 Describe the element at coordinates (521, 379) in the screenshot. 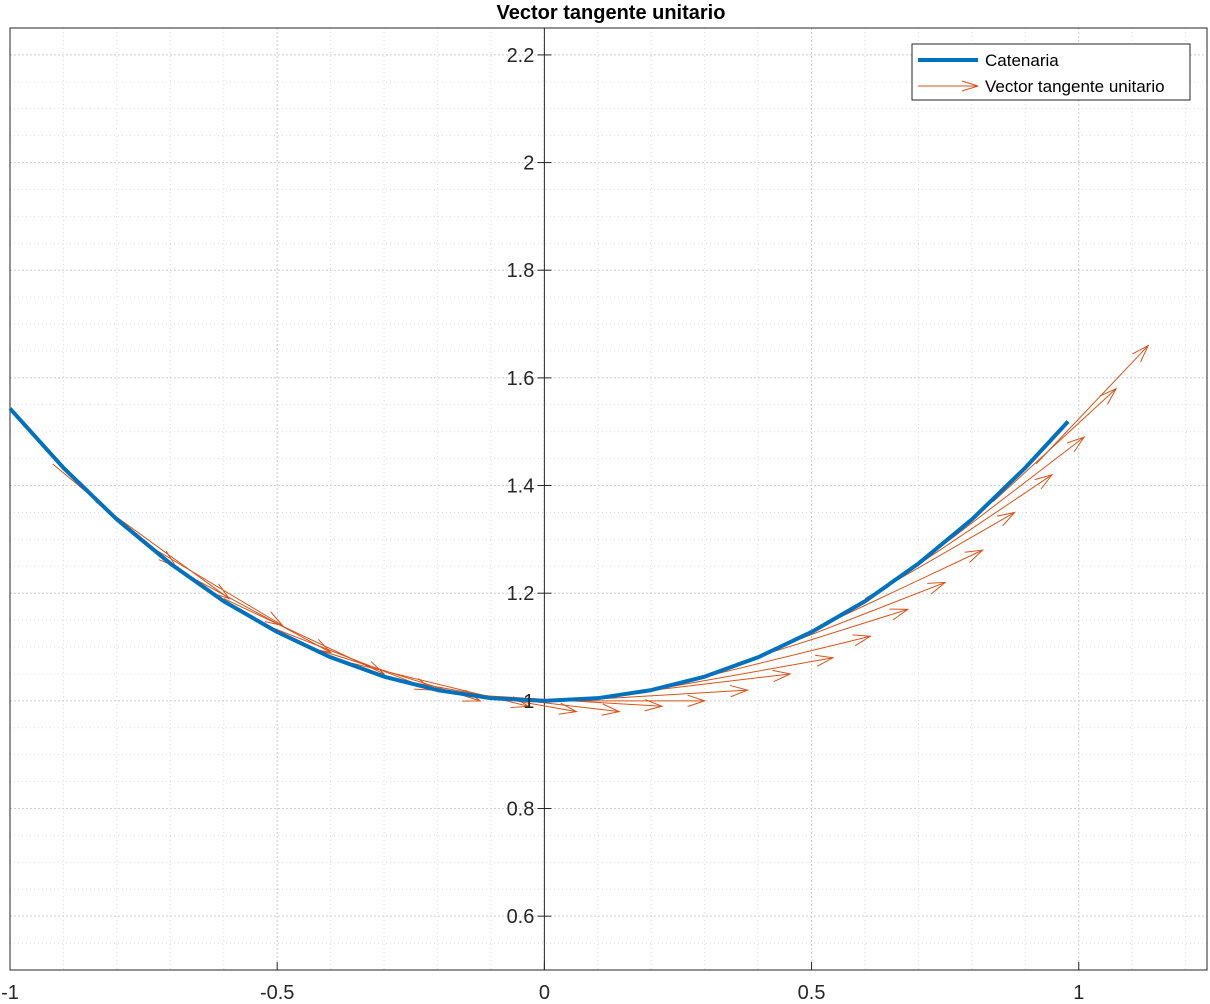

I see `y-tick-label: 1.6` at that location.